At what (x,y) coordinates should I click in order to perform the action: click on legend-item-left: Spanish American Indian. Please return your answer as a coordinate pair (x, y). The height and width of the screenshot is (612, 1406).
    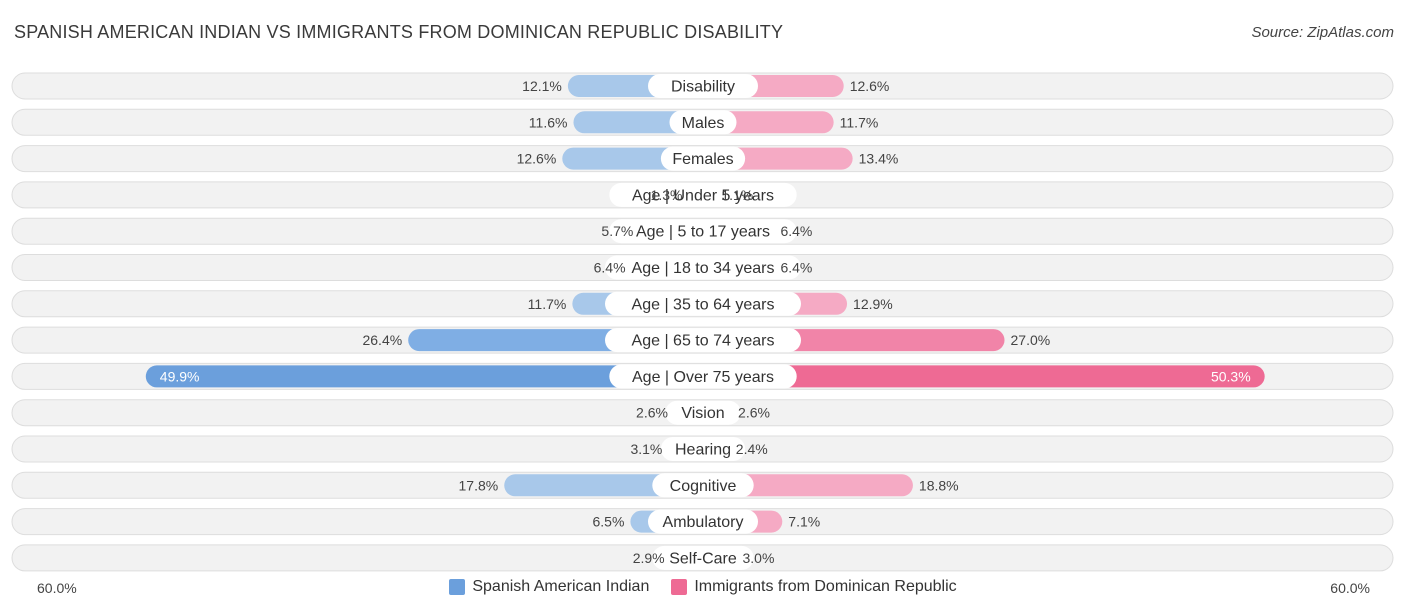
    Looking at the image, I should click on (549, 587).